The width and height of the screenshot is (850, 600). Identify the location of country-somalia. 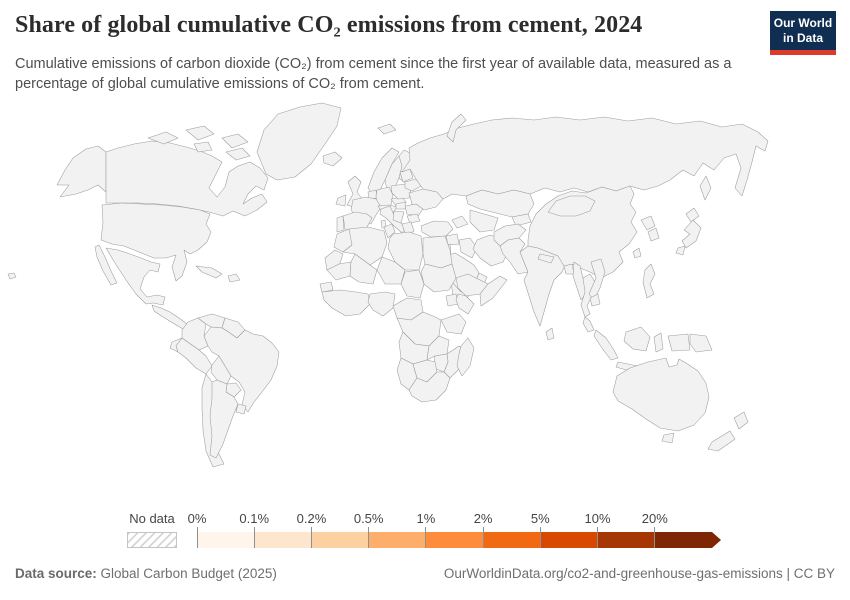
(493, 291).